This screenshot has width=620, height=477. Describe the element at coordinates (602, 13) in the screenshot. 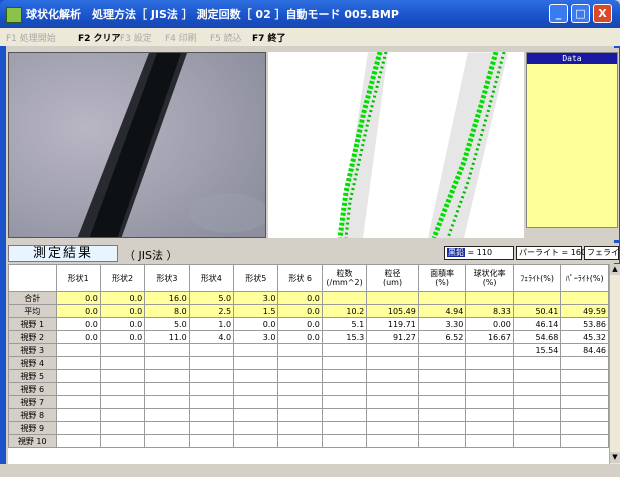

I see `close-button: X` at that location.